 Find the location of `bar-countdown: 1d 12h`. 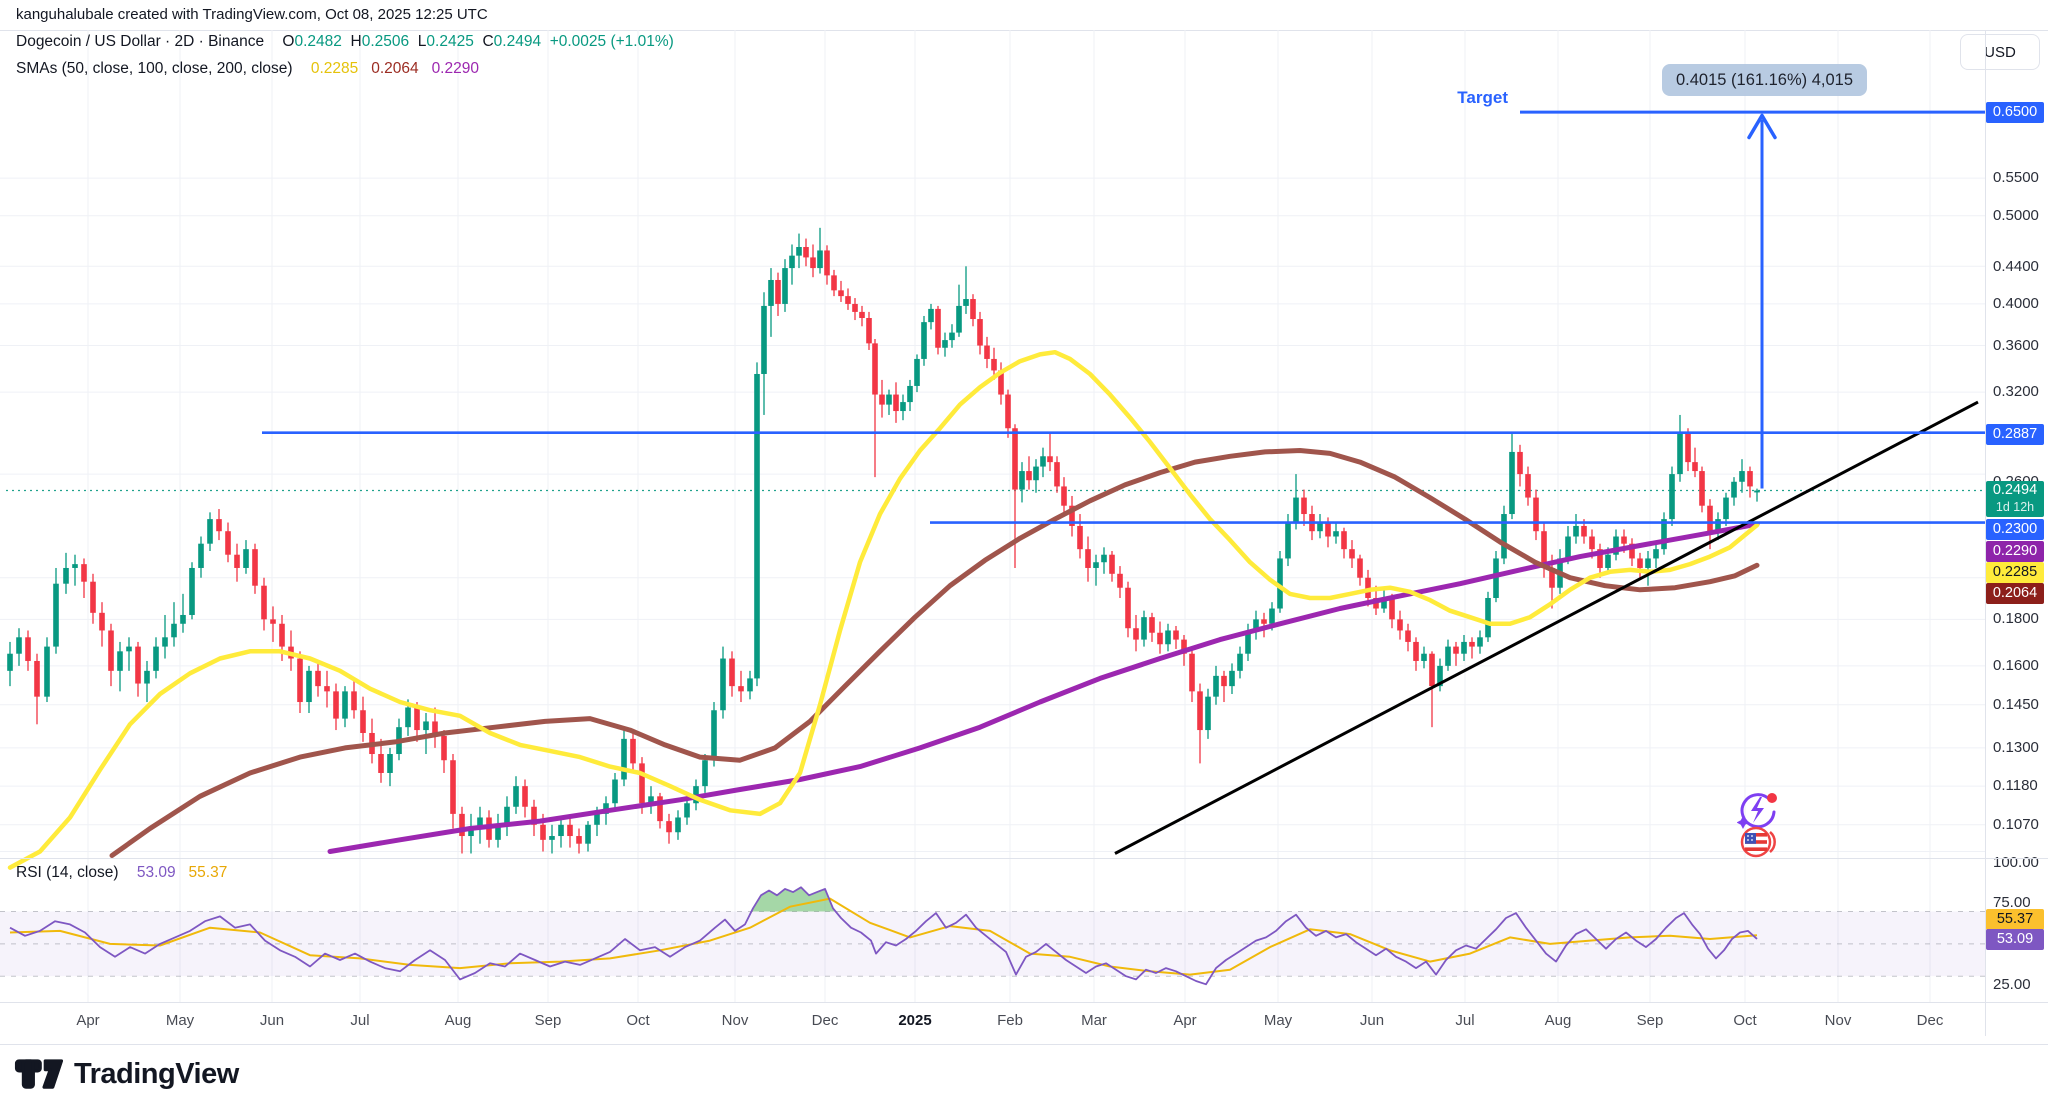

bar-countdown: 1d 12h is located at coordinates (2015, 507).